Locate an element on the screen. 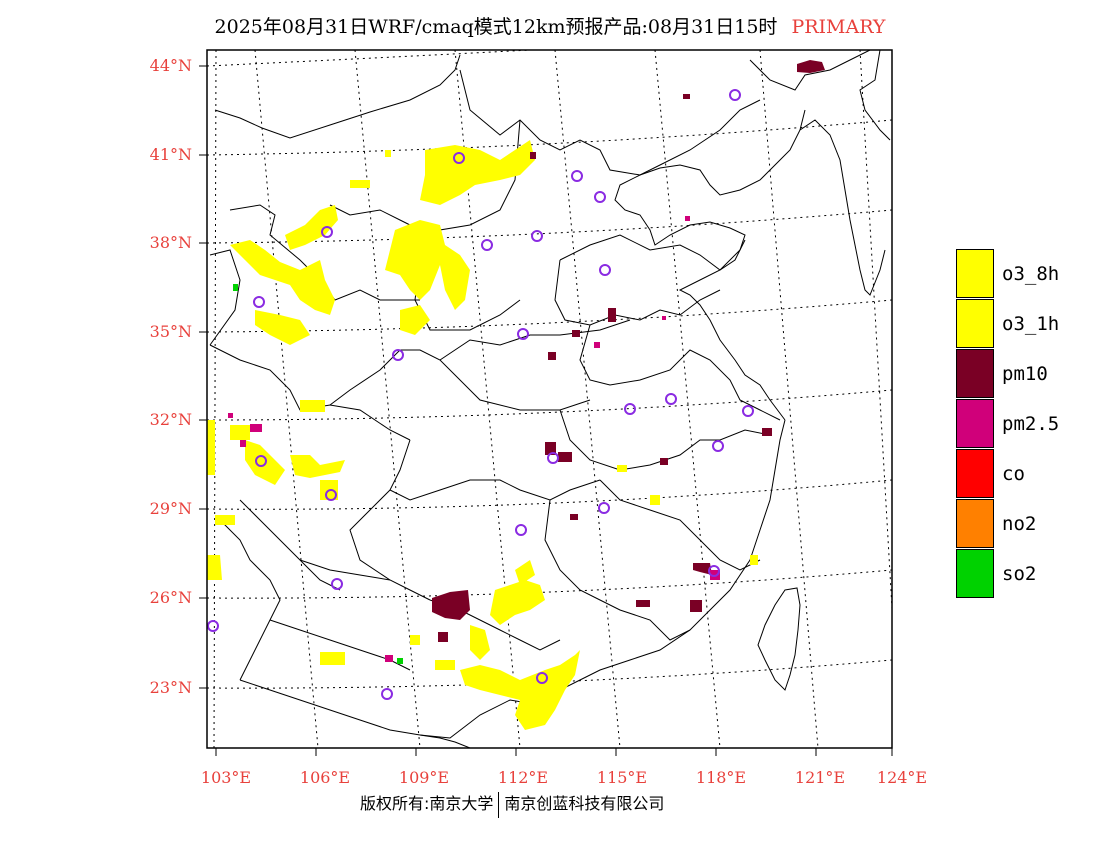  legend-item-co: co is located at coordinates (1026, 474).